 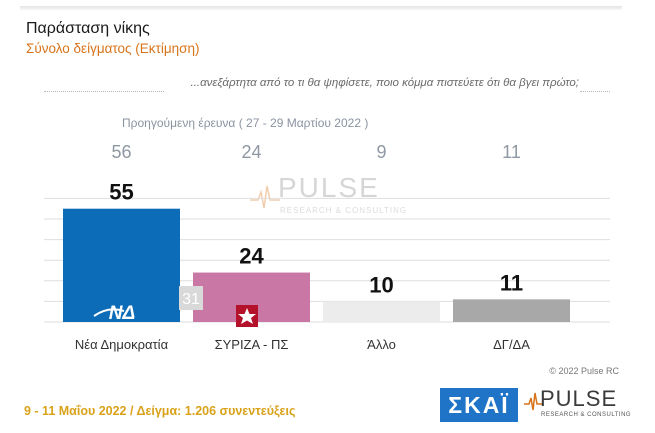 What do you see at coordinates (121, 152) in the screenshot?
I see `previous-value-label: 56` at bounding box center [121, 152].